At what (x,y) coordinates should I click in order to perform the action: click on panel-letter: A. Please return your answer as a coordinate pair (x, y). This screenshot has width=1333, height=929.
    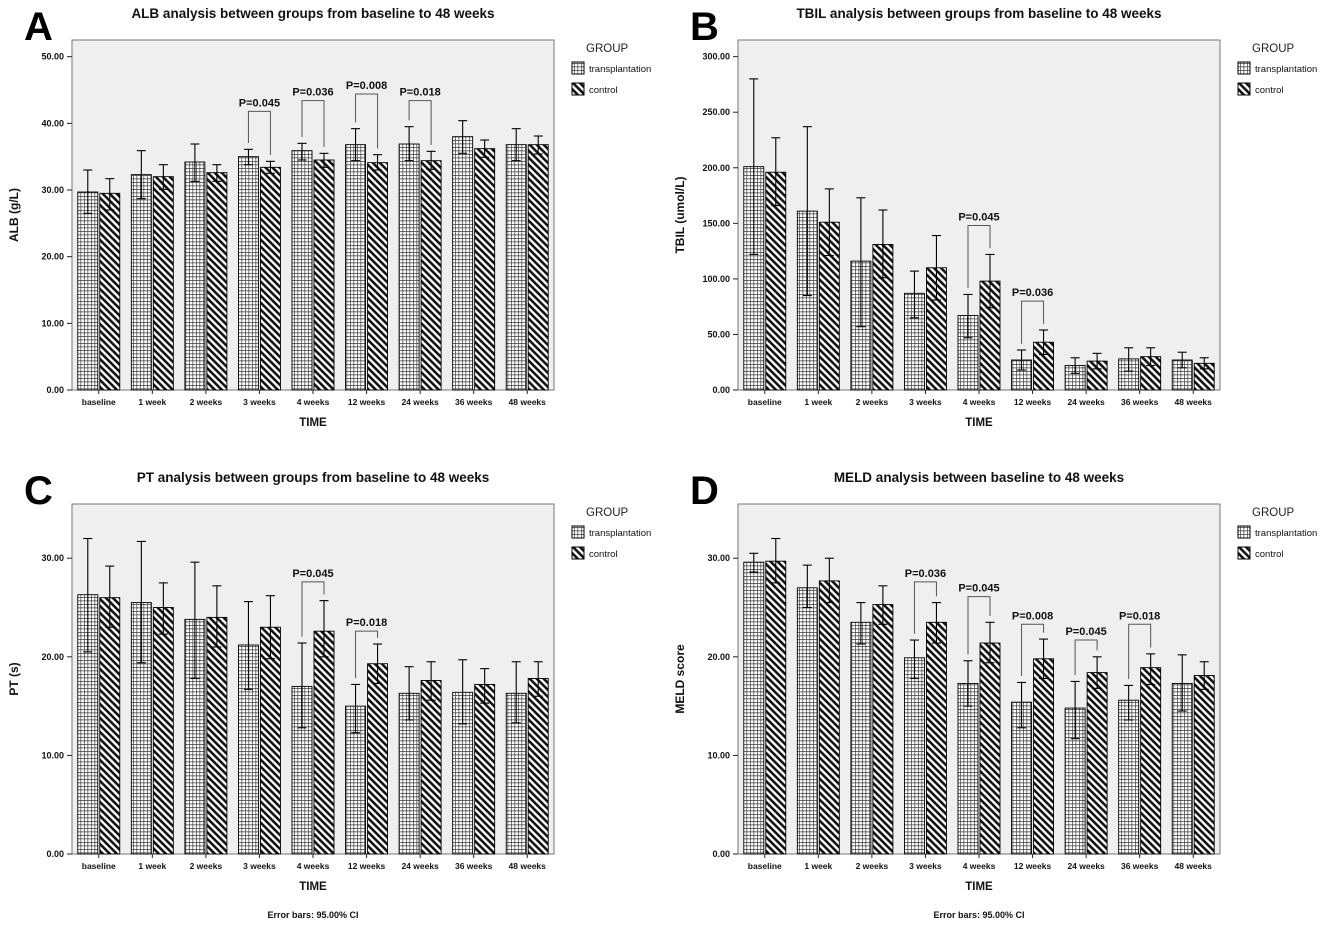
    Looking at the image, I should click on (38, 27).